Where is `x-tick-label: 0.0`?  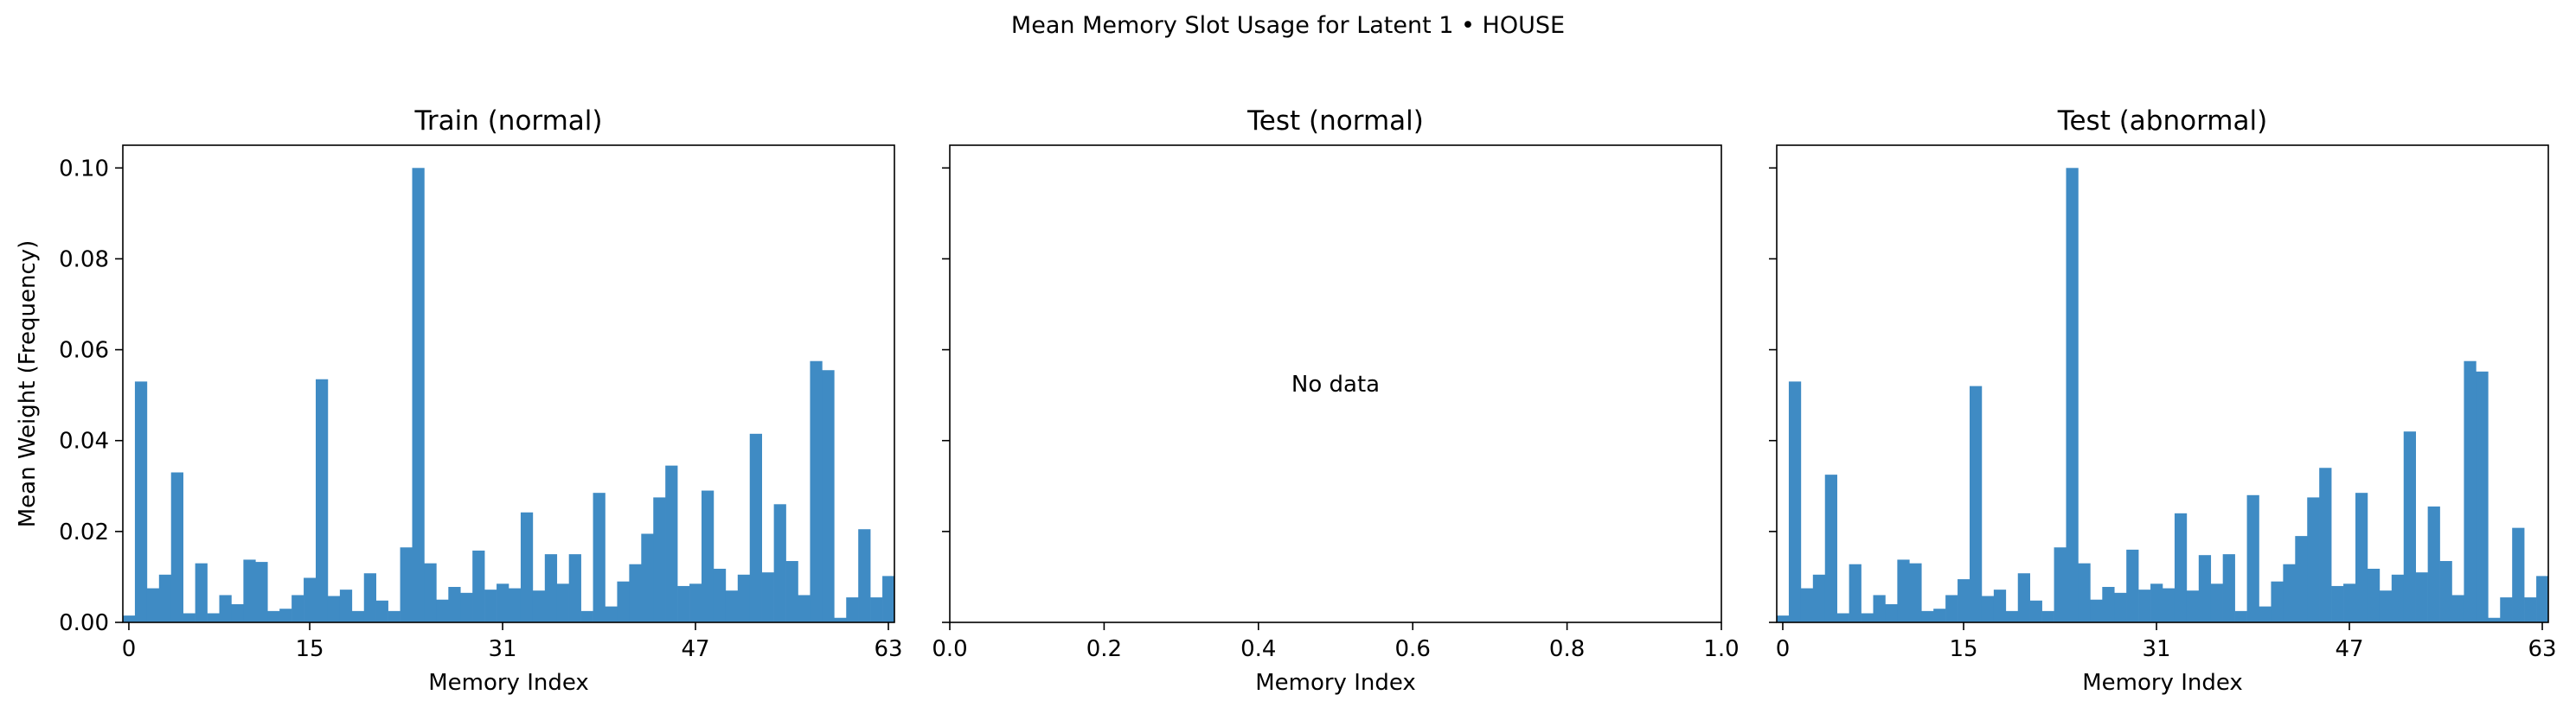
x-tick-label: 0.0 is located at coordinates (949, 649).